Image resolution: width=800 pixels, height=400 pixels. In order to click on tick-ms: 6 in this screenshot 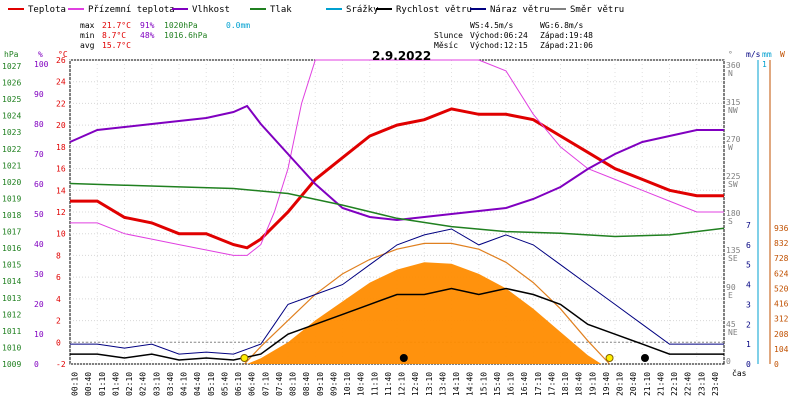, I will do `click(748, 245)`.